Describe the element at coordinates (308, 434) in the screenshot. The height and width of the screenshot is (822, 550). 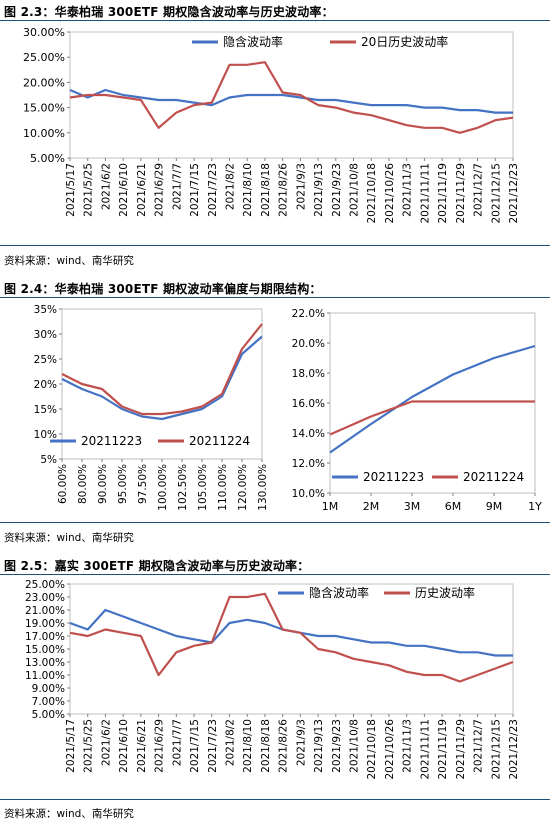
I see `y-tick-label: 14.0%` at that location.